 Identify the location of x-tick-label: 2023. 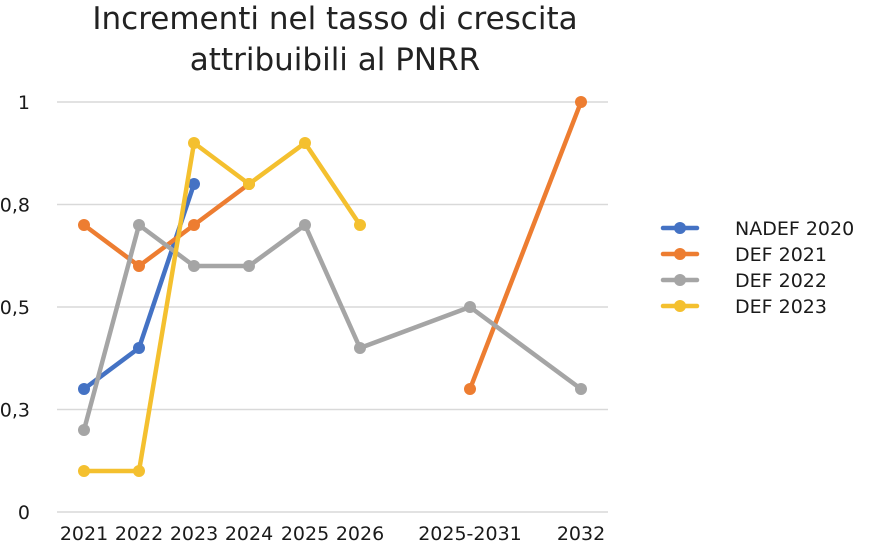
(194, 533).